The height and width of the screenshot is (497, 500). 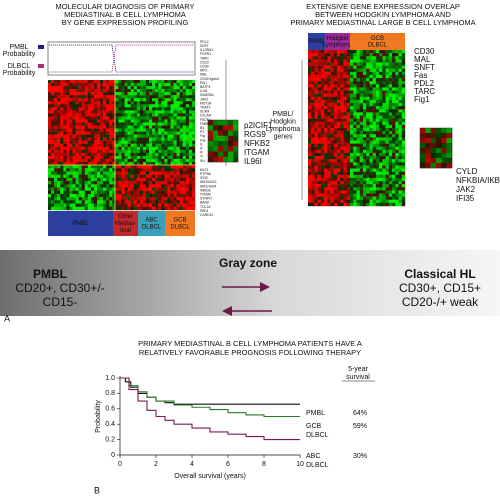 I want to click on title: MEDIASTINAL B CELL LYMPHOMA, so click(x=125, y=14).